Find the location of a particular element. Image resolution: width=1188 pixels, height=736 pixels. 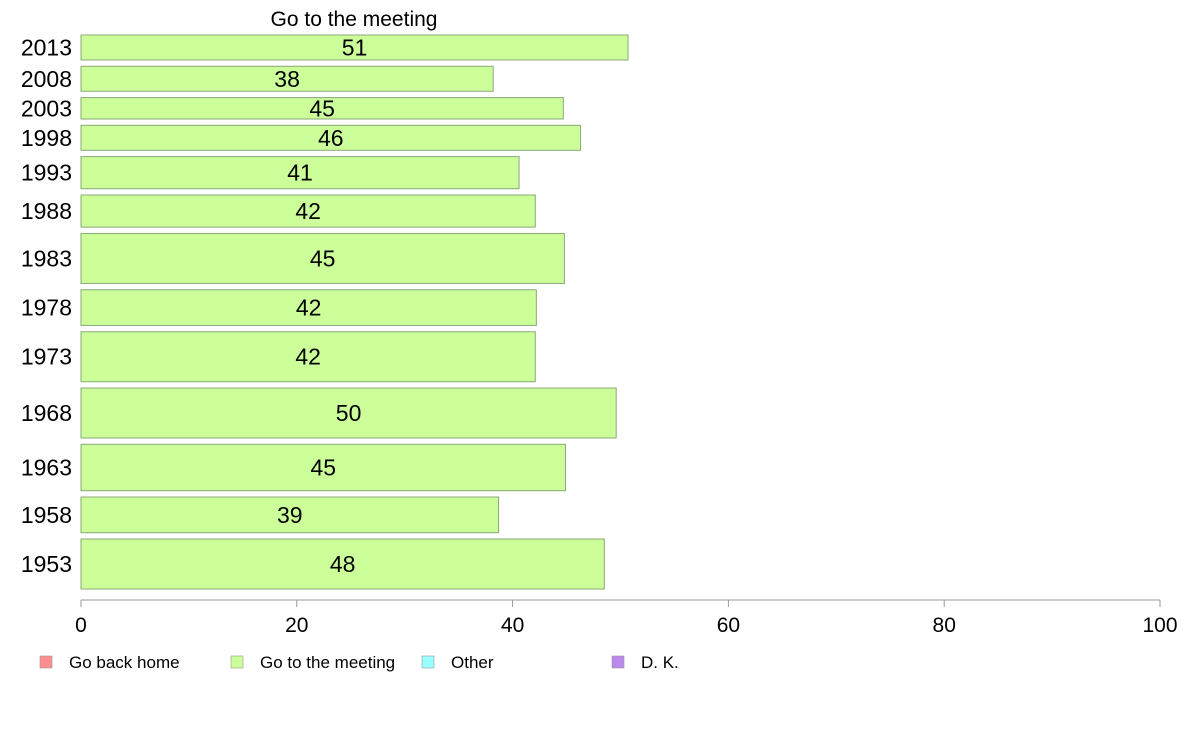

legend-label: Go to the meeting is located at coordinates (327, 662).